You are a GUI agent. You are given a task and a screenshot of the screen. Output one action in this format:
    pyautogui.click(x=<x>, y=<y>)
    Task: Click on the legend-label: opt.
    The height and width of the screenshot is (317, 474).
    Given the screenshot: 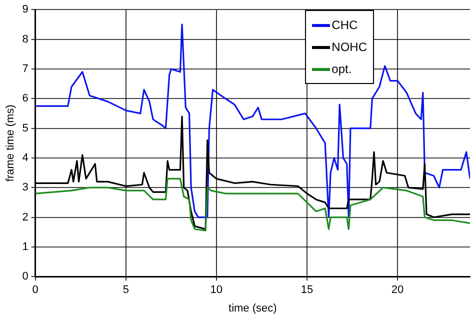 What is the action you would take?
    pyautogui.click(x=342, y=69)
    